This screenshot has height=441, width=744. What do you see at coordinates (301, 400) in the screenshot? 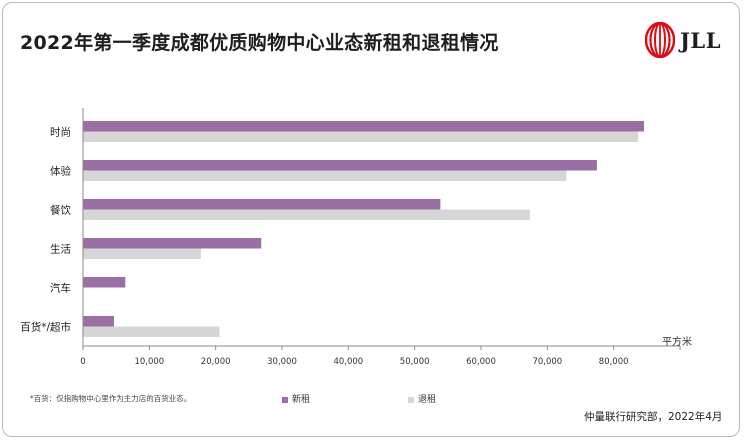
I see `legend-label-new: 新租` at bounding box center [301, 400].